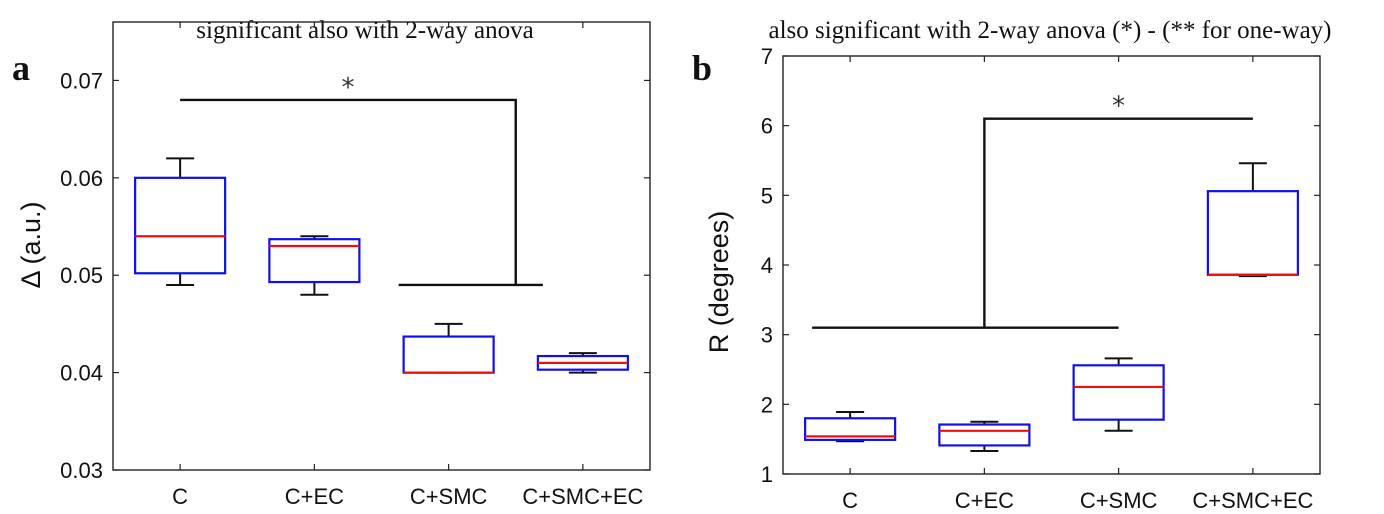 Image resolution: width=1384 pixels, height=514 pixels. I want to click on panel-a-x-tick-label: C+EC, so click(314, 496).